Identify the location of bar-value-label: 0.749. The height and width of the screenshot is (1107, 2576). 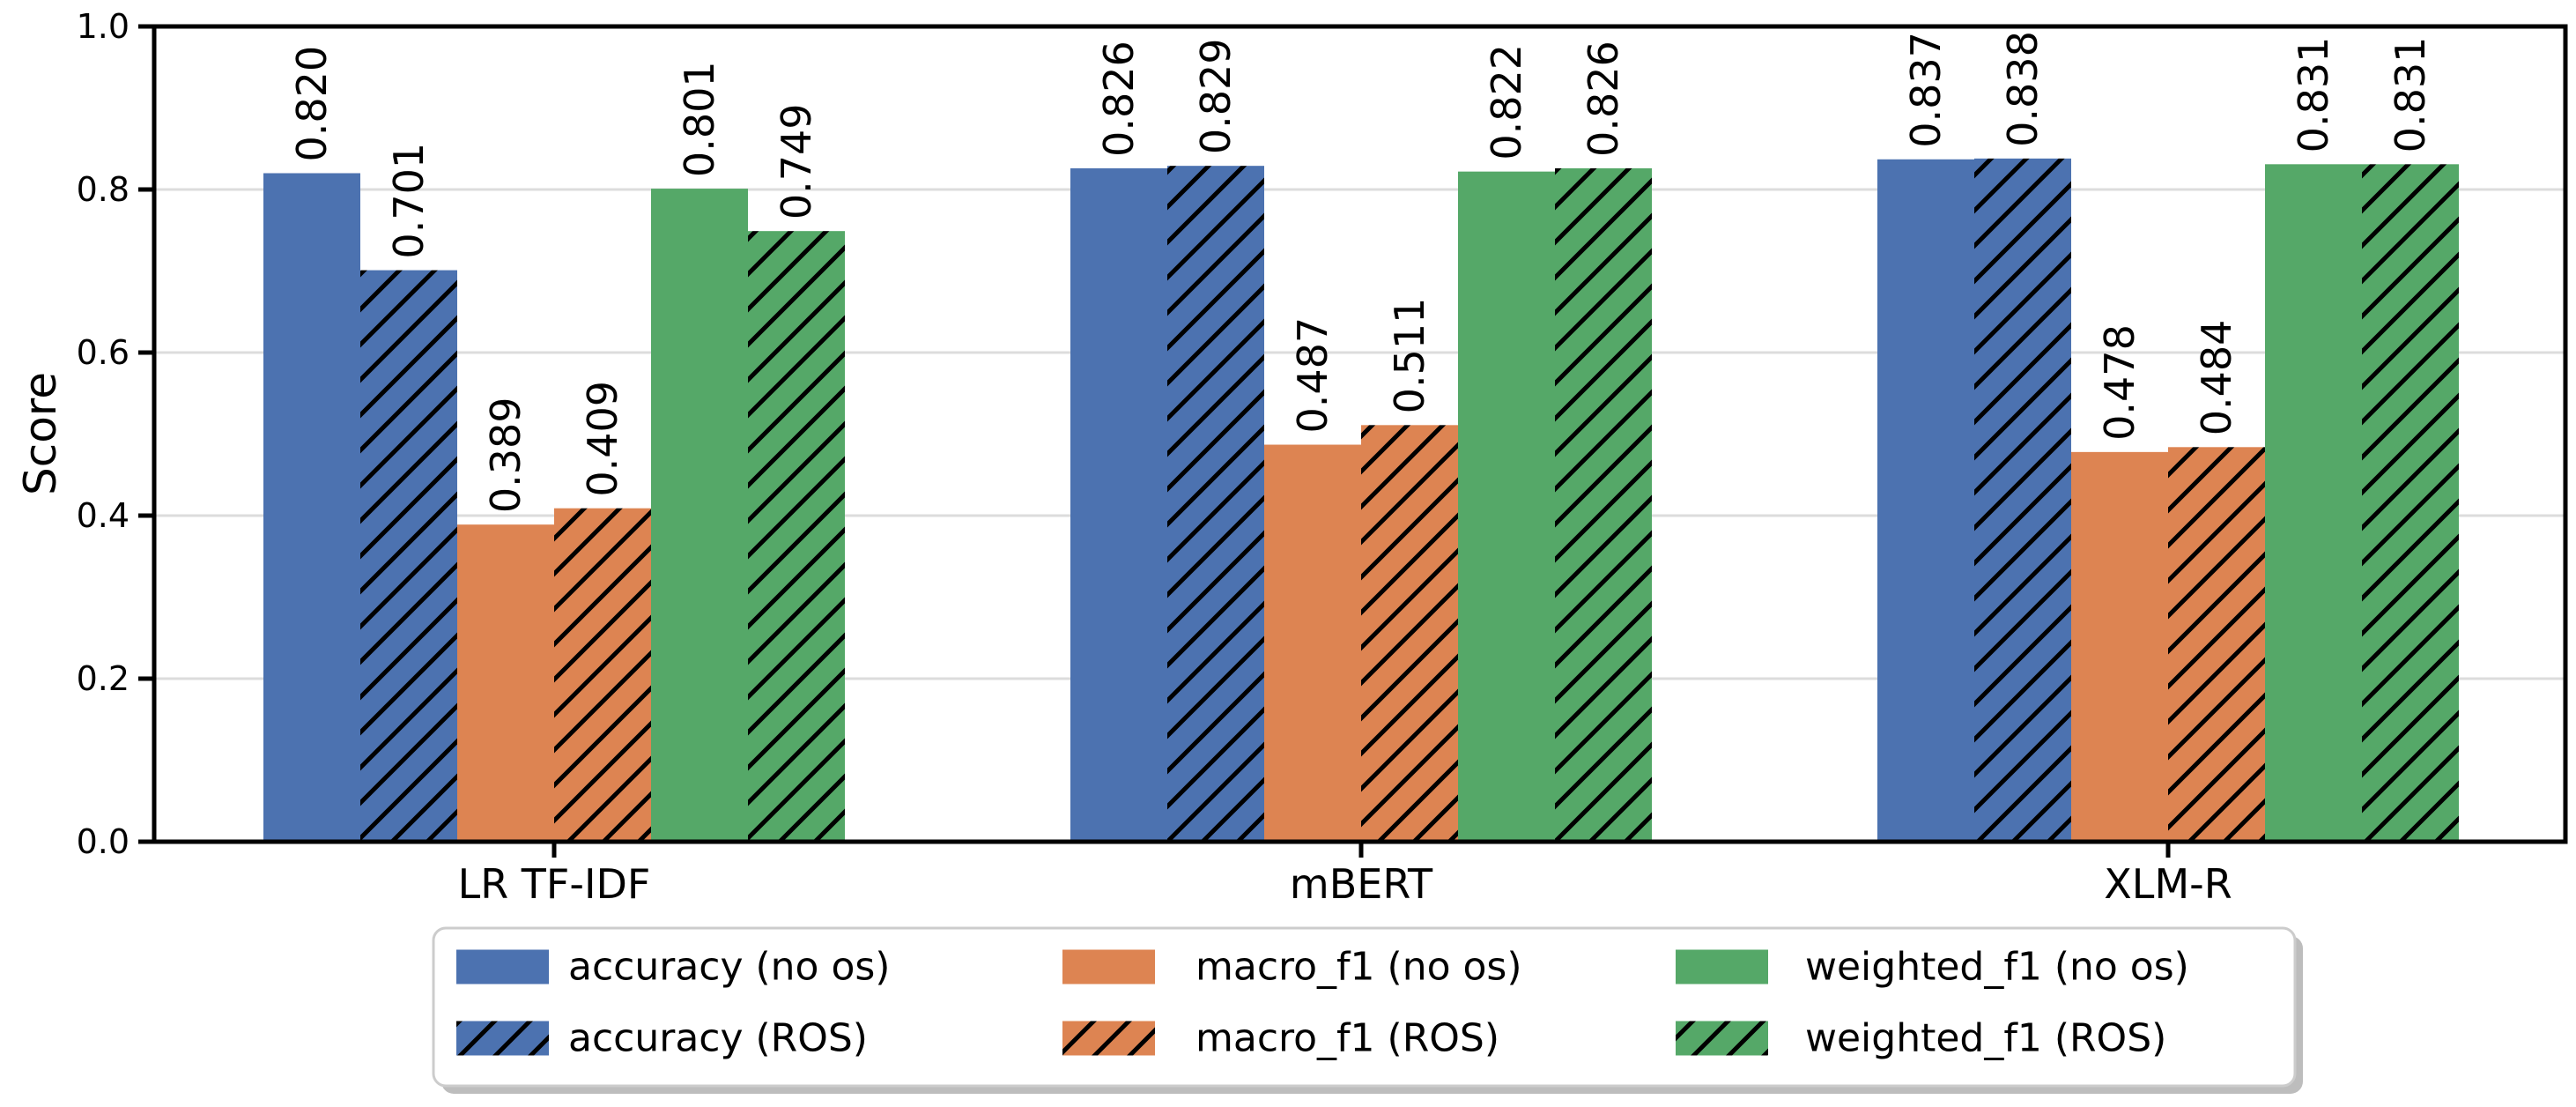
(797, 161).